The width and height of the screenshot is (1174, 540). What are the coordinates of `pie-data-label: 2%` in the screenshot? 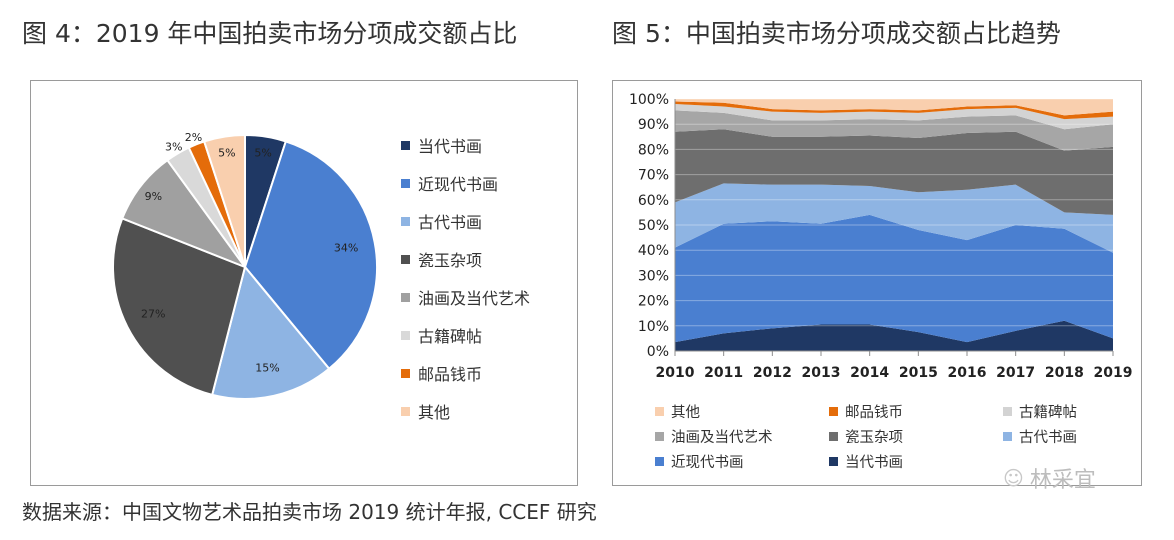 It's located at (193, 137).